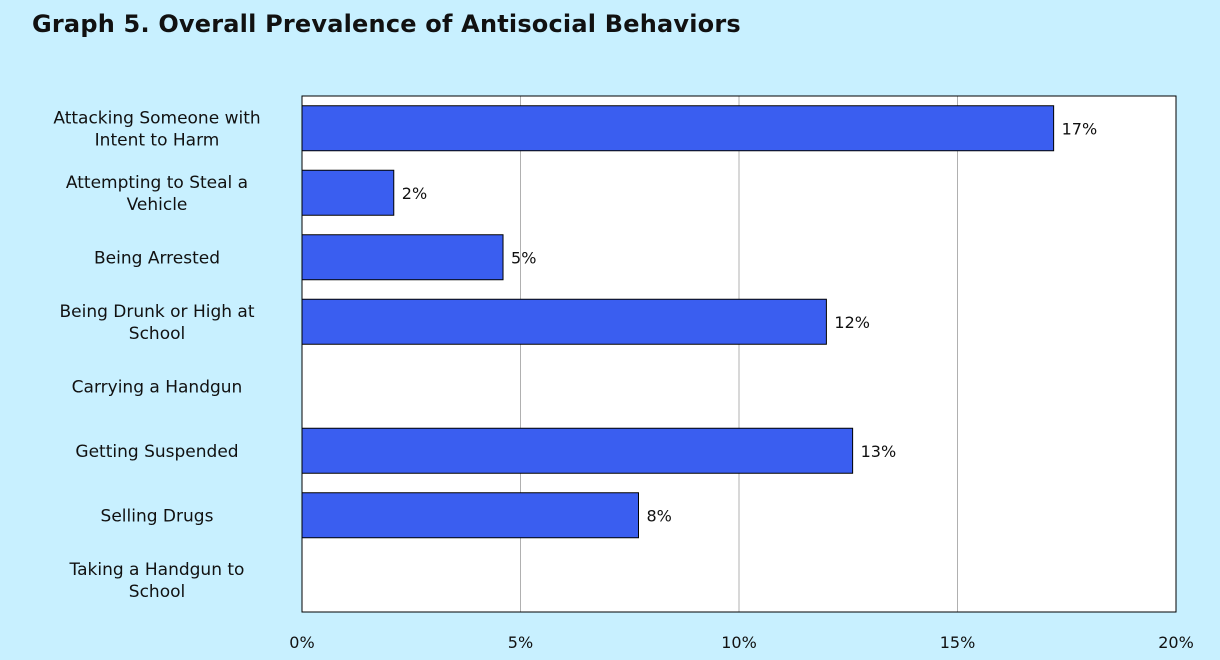  What do you see at coordinates (157, 205) in the screenshot?
I see `category-label: Vehicle` at bounding box center [157, 205].